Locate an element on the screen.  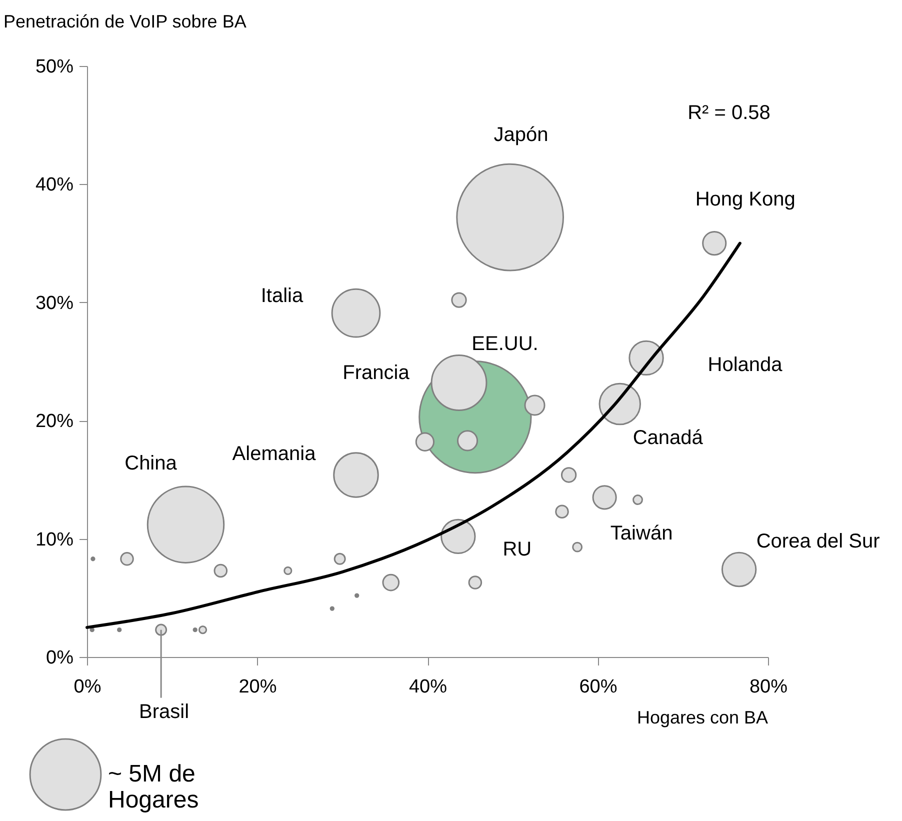
annotation: Francia is located at coordinates (376, 373).